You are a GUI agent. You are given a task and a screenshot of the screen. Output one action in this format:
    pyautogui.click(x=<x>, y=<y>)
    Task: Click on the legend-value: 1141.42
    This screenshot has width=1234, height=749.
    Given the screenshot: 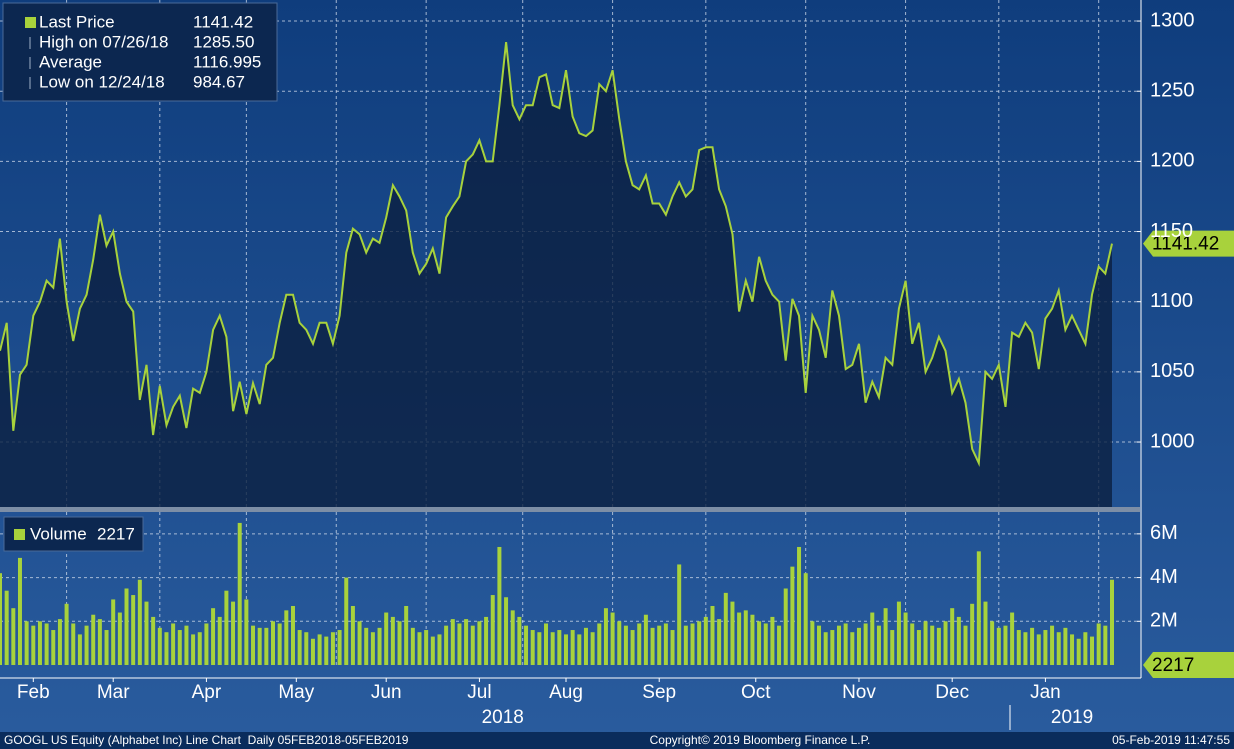 What is the action you would take?
    pyautogui.click(x=223, y=21)
    